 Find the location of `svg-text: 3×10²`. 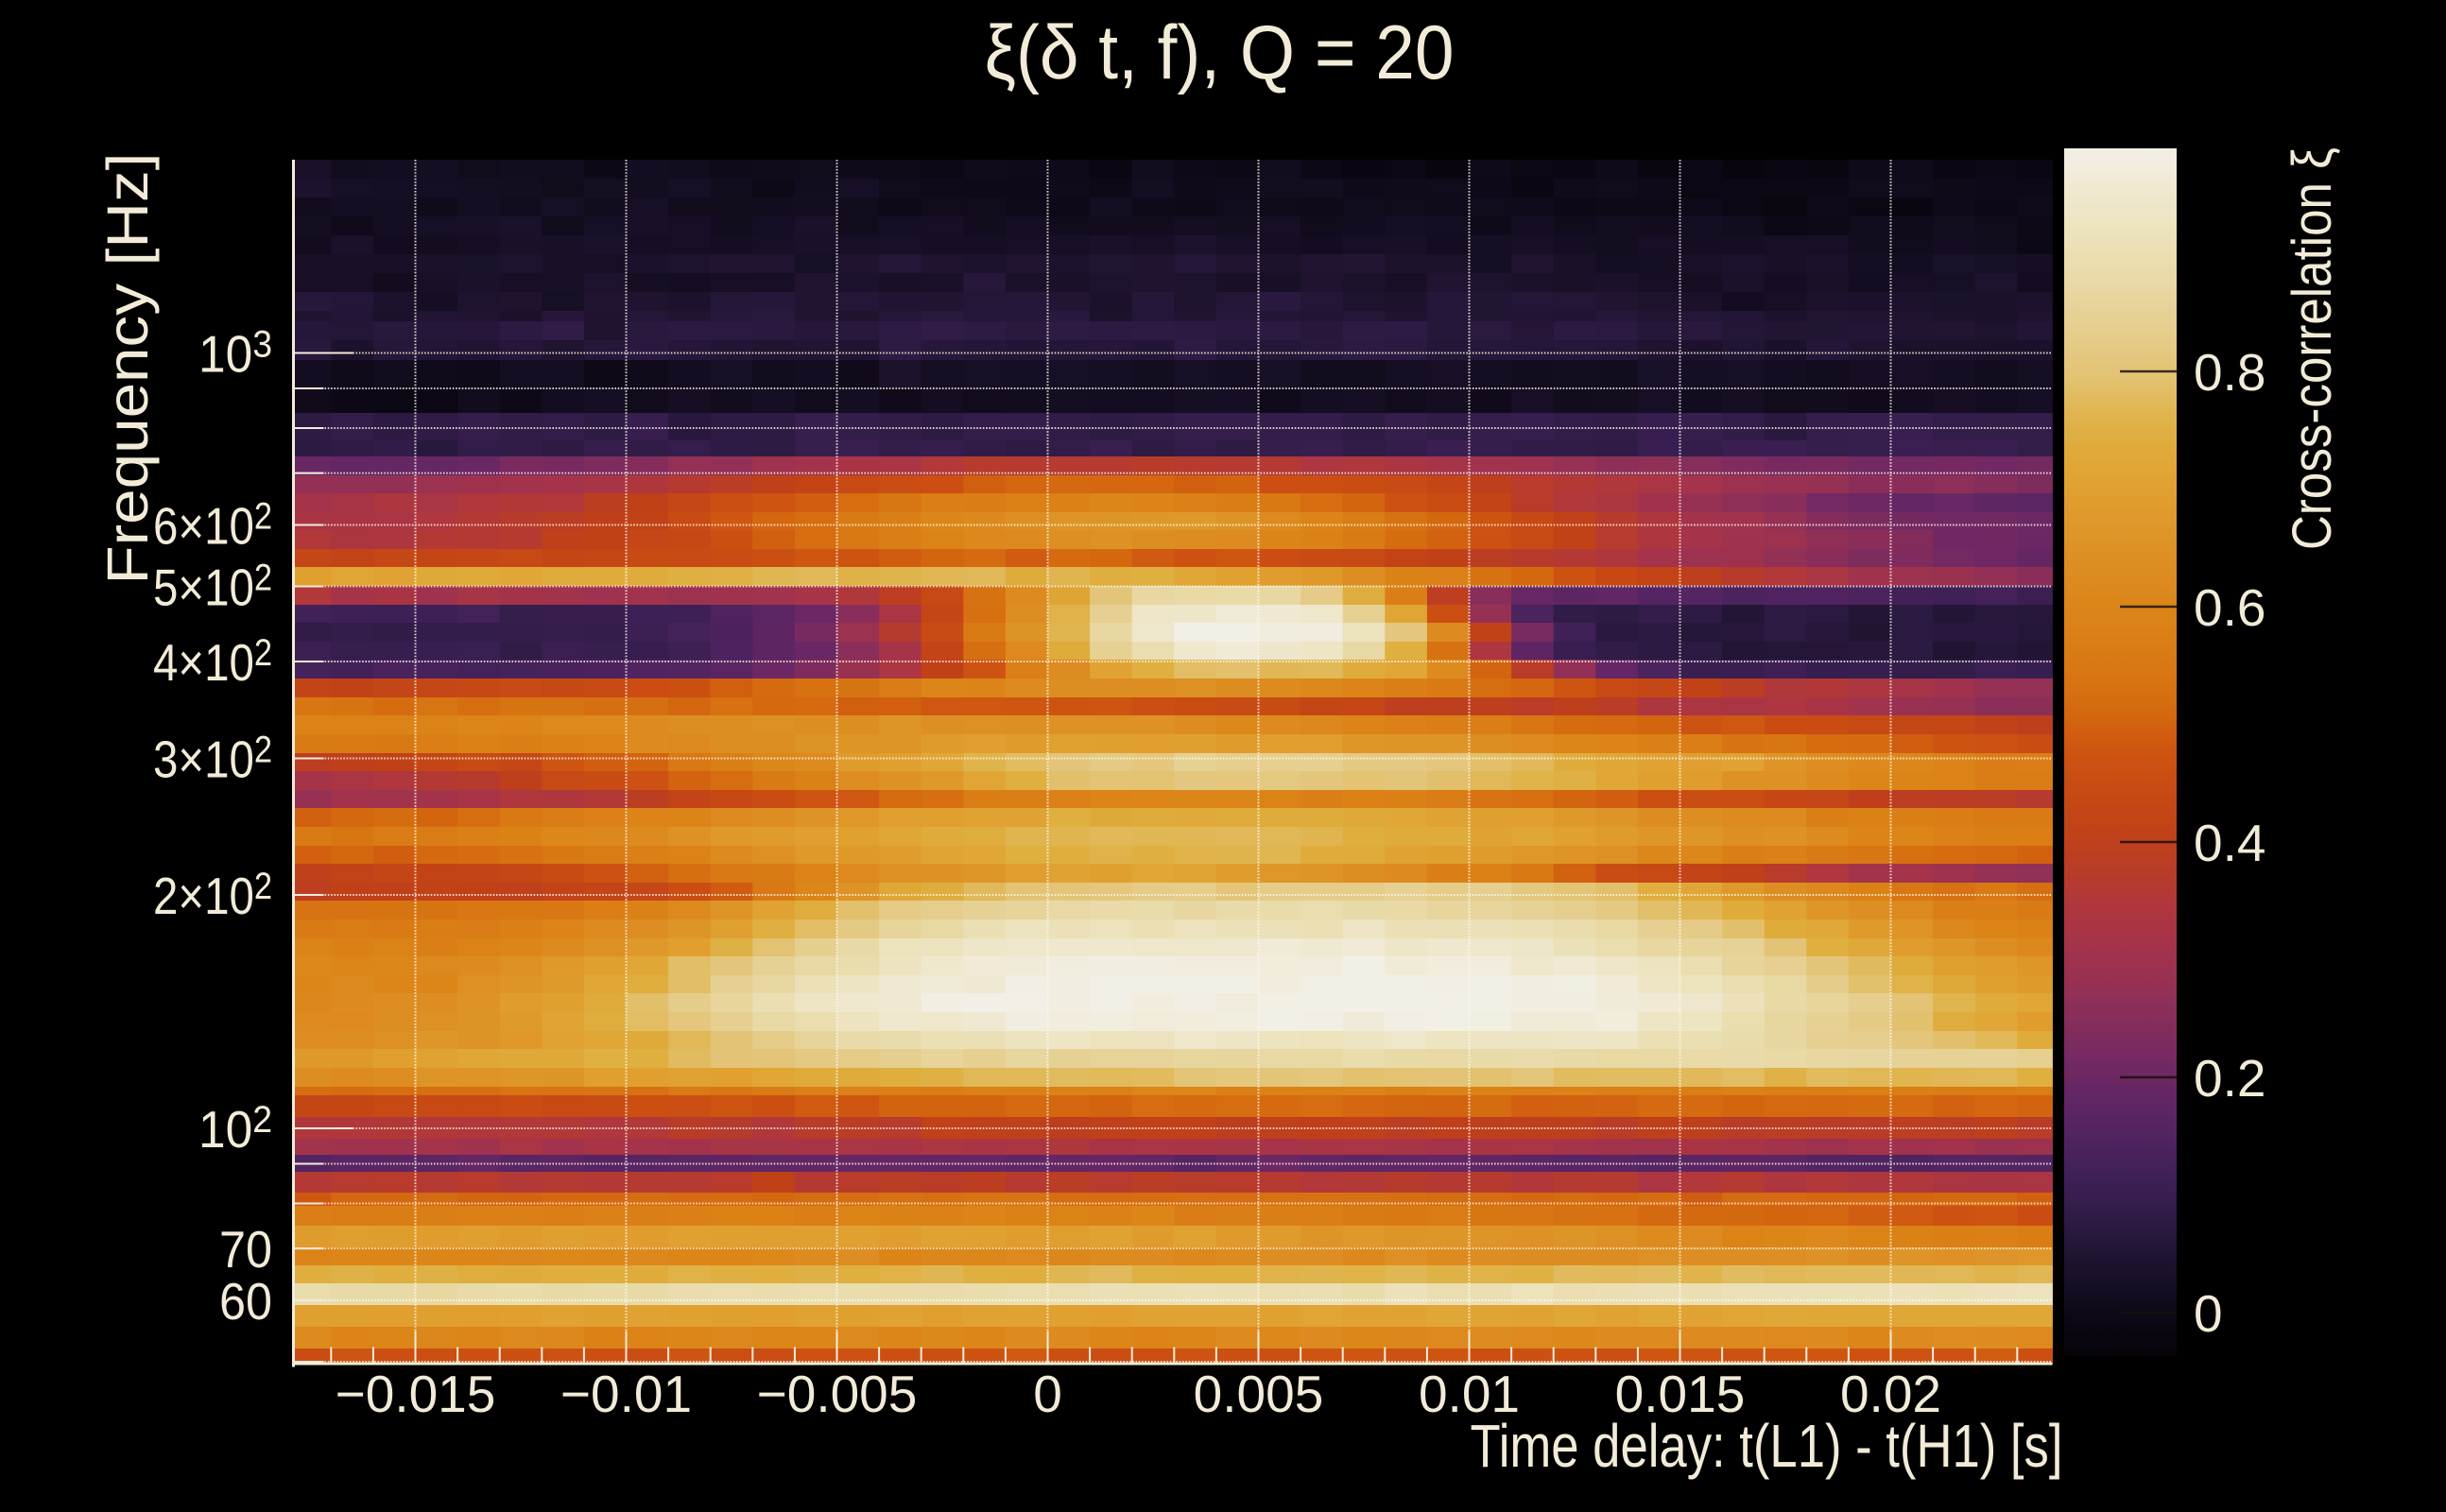

svg-text: 3×10² is located at coordinates (213, 759).